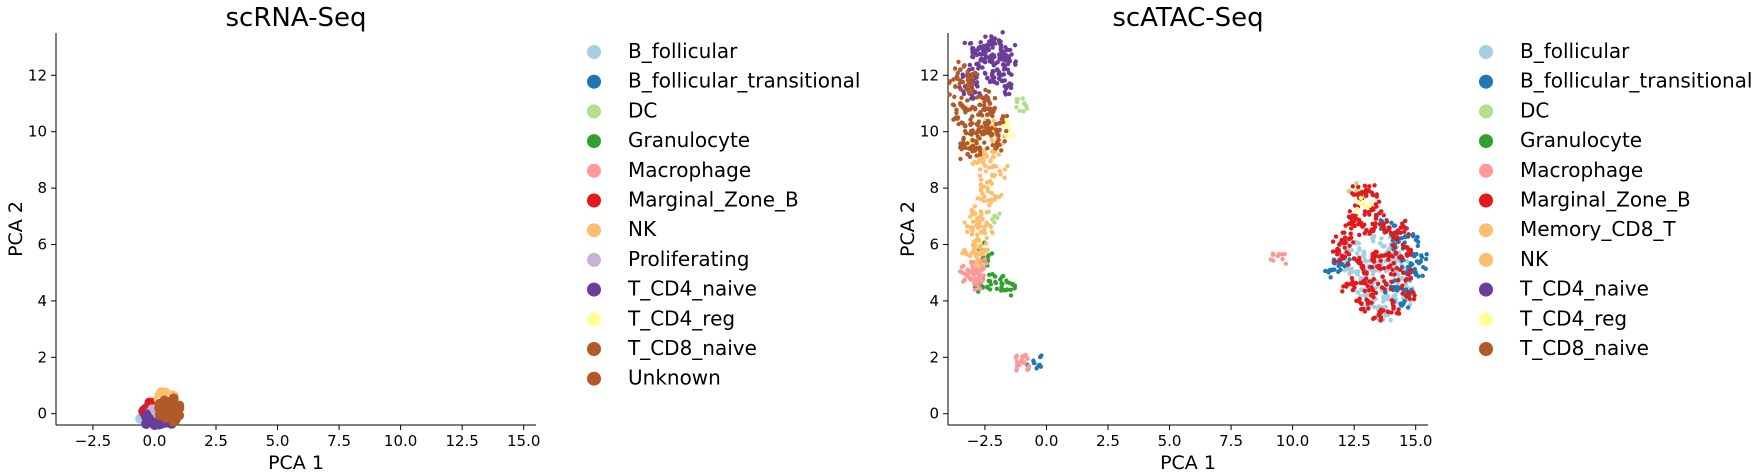  I want to click on series-Memory_CD8_T, so click(977, 236).